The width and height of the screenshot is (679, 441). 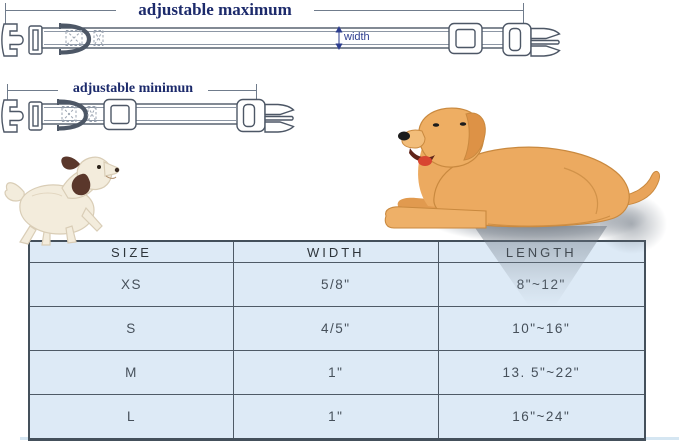 I want to click on adjustable-maximum-label: adjustable maximum, so click(x=215, y=9).